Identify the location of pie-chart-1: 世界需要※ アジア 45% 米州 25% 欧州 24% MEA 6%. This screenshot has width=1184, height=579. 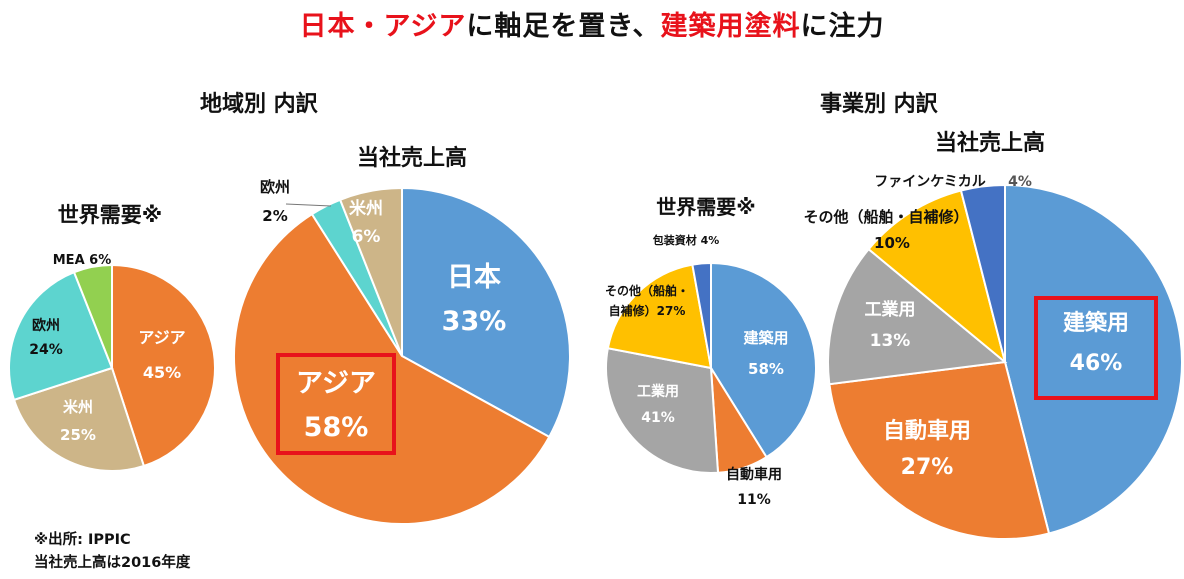
(111, 338).